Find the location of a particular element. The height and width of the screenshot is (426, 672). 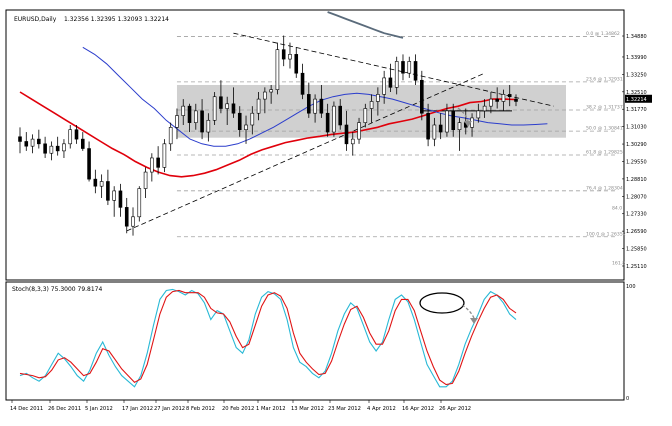

date-tick-label: 13 Mar 2012 is located at coordinates (307, 409).